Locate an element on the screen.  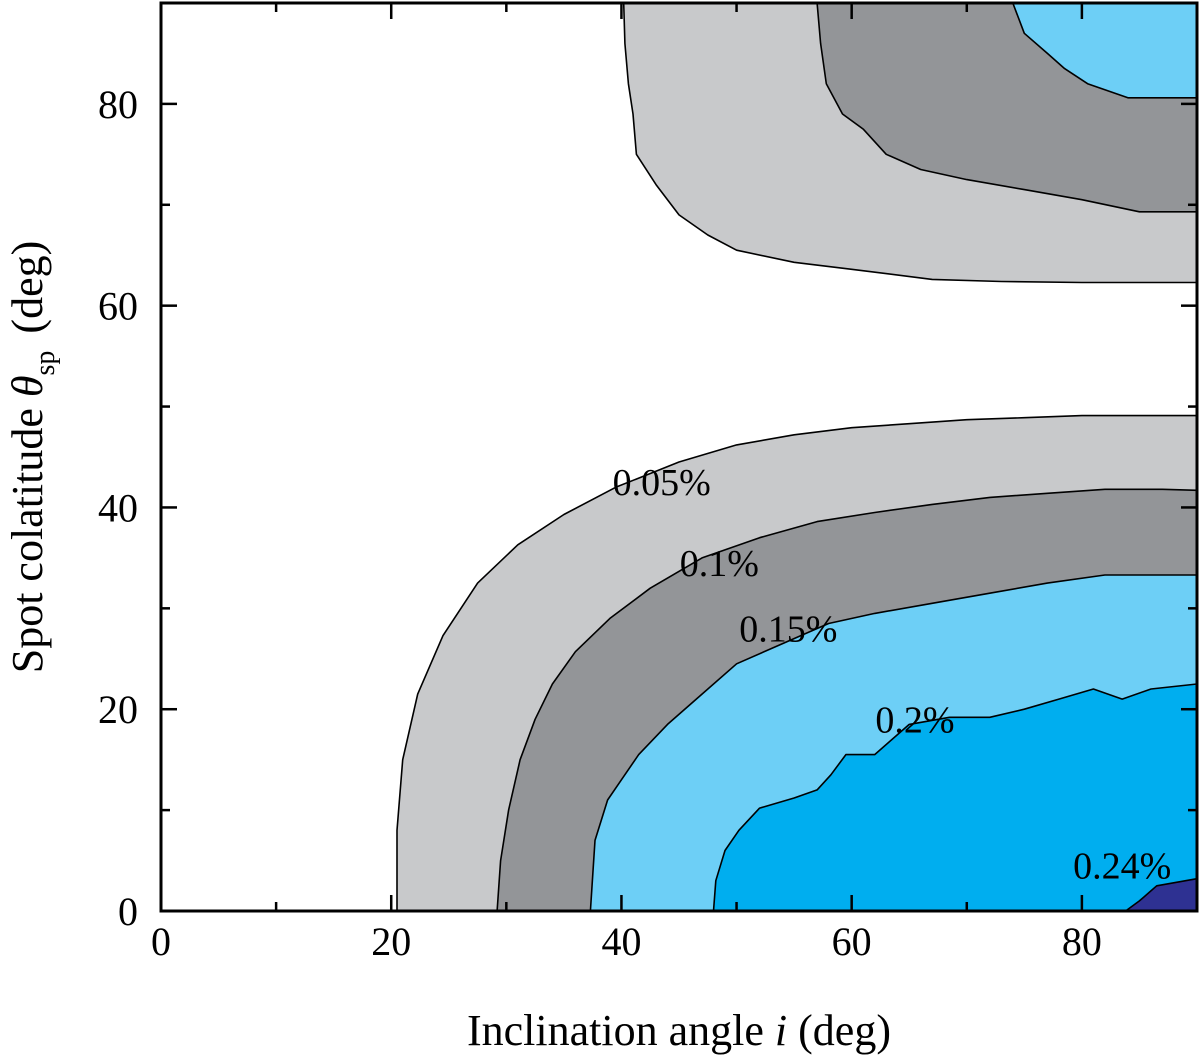
contour-region-bot-0.24 is located at coordinates (1160, 894).